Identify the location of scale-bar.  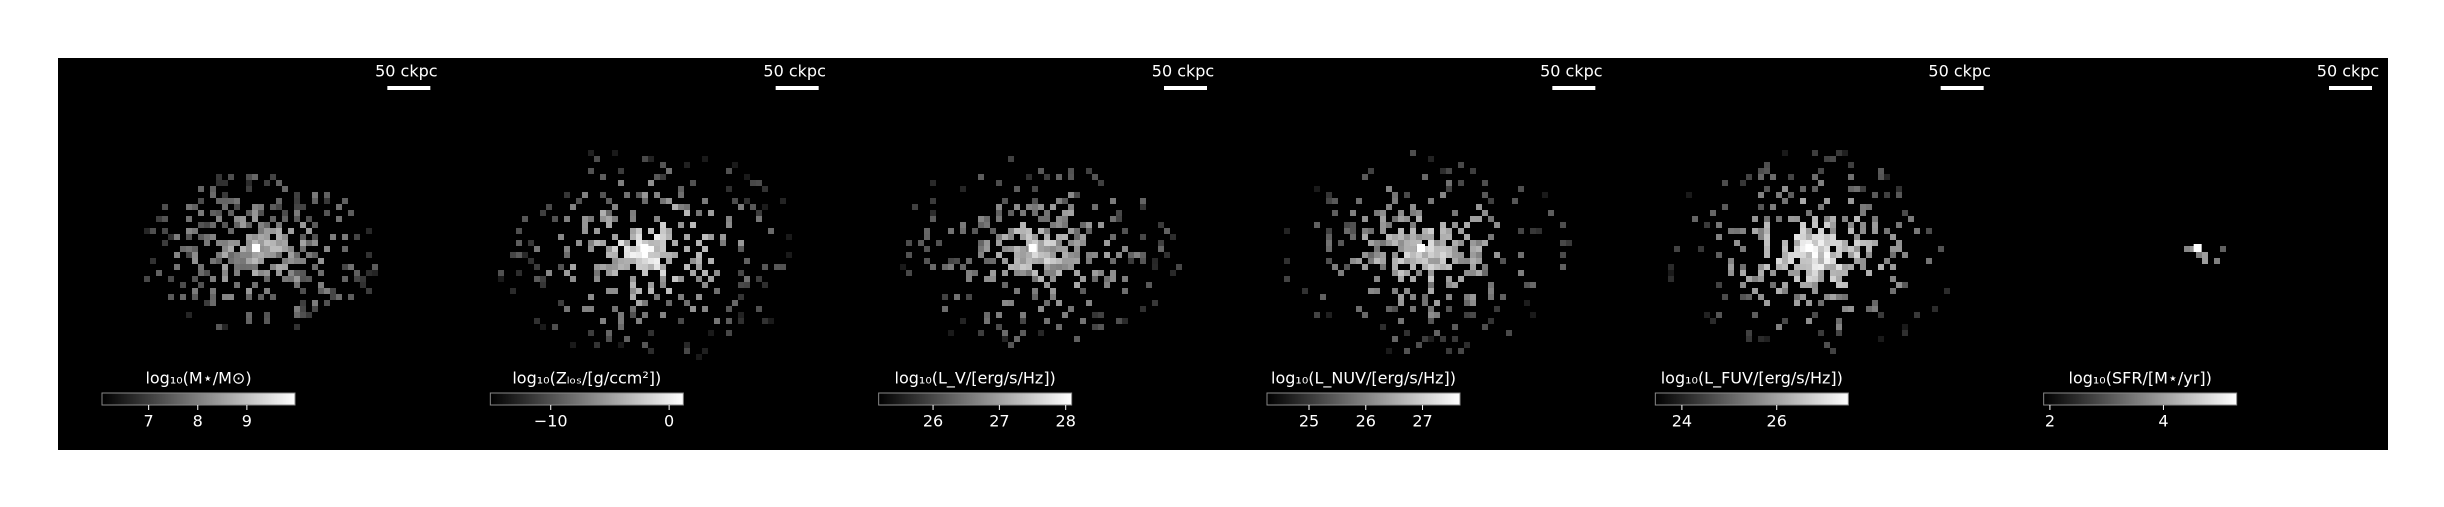
(1574, 88).